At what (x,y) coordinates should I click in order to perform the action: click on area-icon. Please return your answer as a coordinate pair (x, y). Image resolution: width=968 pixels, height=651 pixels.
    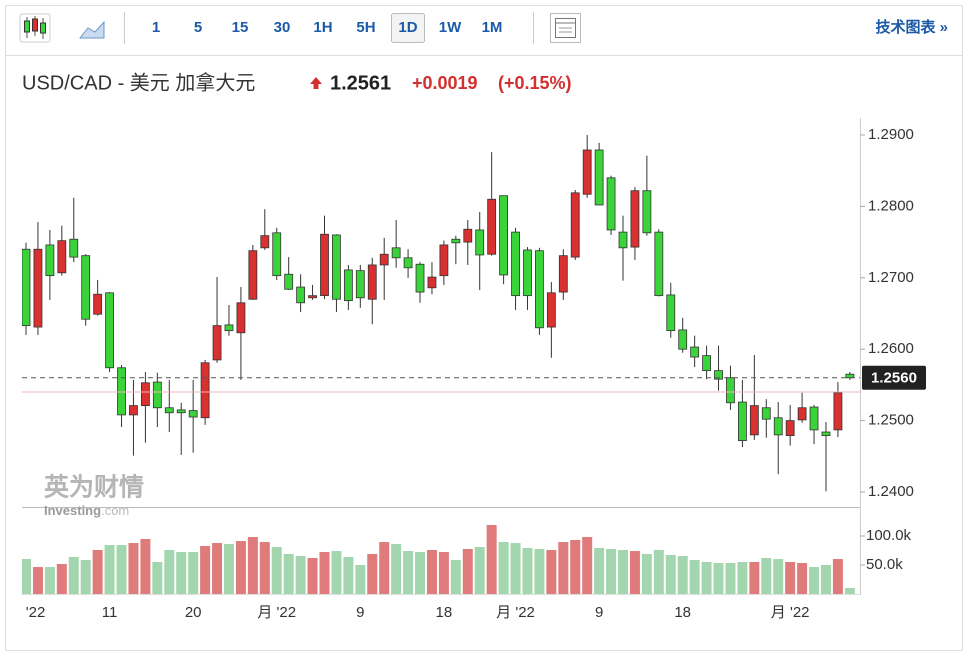
    Looking at the image, I should click on (91, 29).